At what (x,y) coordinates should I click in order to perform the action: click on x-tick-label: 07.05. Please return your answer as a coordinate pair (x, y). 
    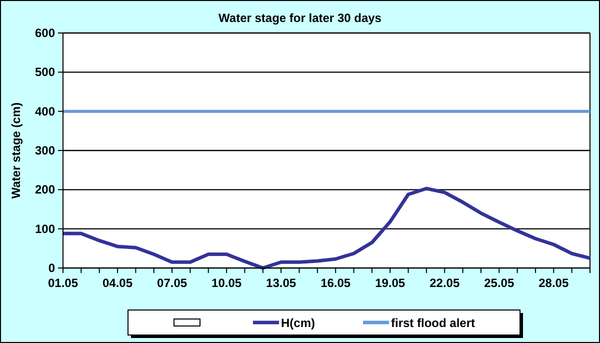
    Looking at the image, I should click on (172, 283).